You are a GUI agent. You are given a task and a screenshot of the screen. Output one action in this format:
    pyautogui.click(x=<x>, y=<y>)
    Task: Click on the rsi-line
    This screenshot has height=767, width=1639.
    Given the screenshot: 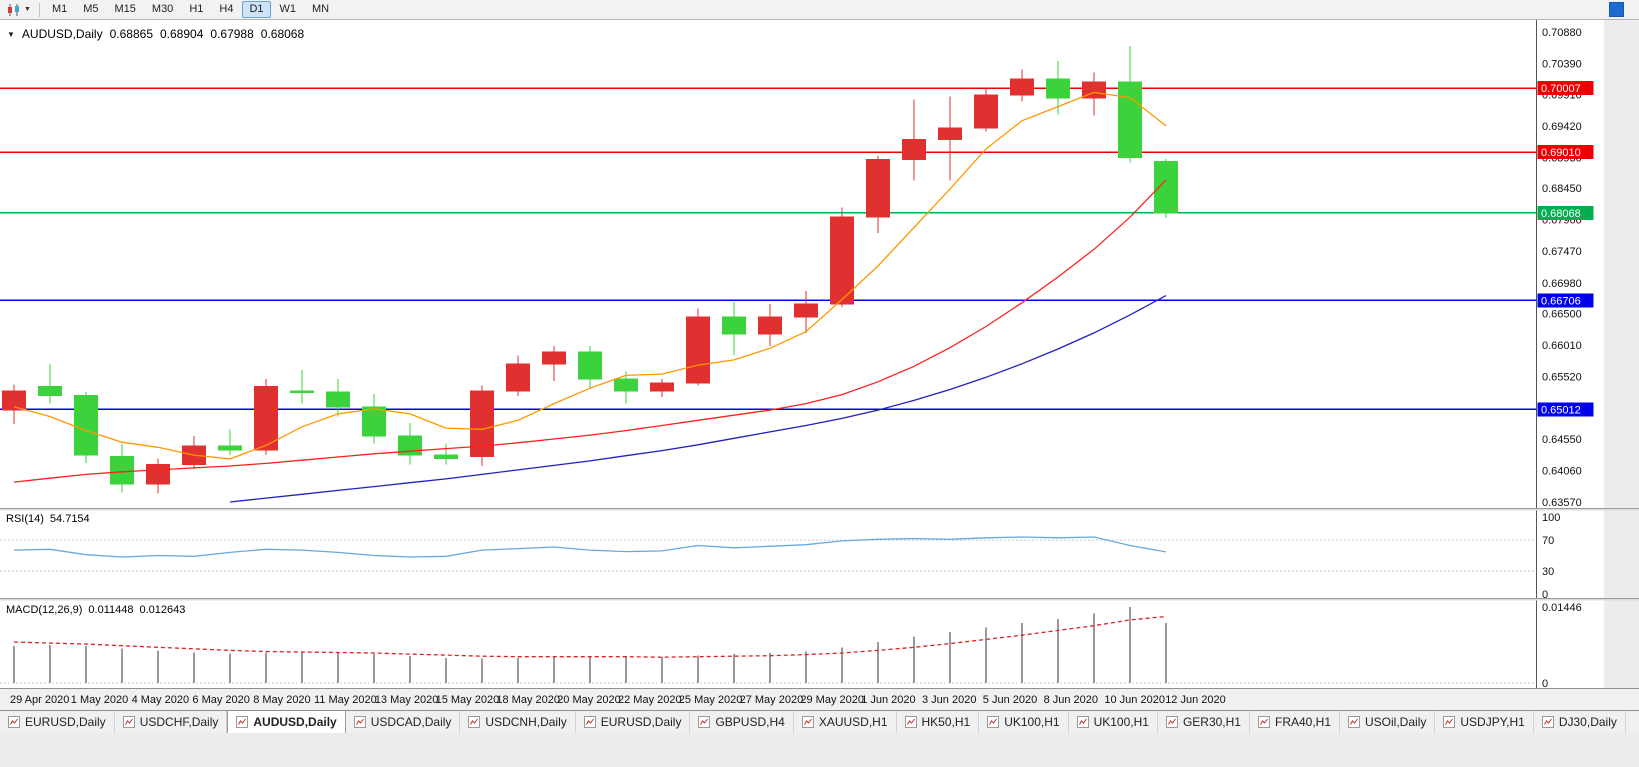 What is the action you would take?
    pyautogui.click(x=590, y=547)
    